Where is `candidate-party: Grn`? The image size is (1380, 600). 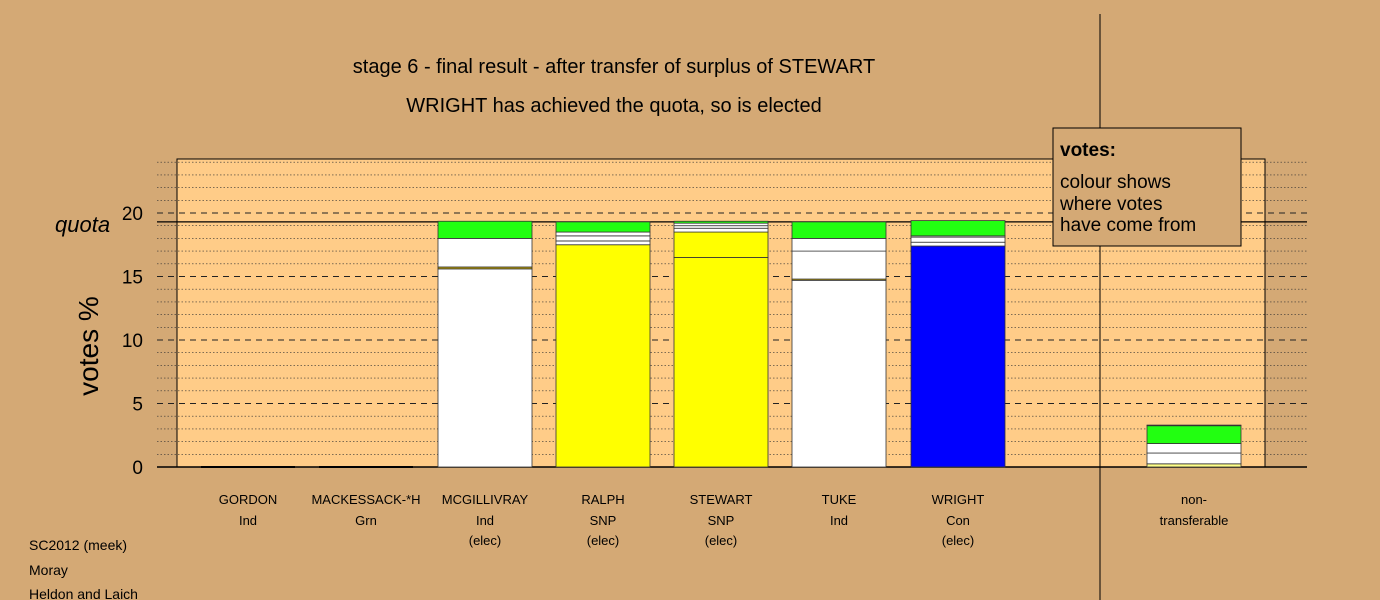
candidate-party: Grn is located at coordinates (366, 520).